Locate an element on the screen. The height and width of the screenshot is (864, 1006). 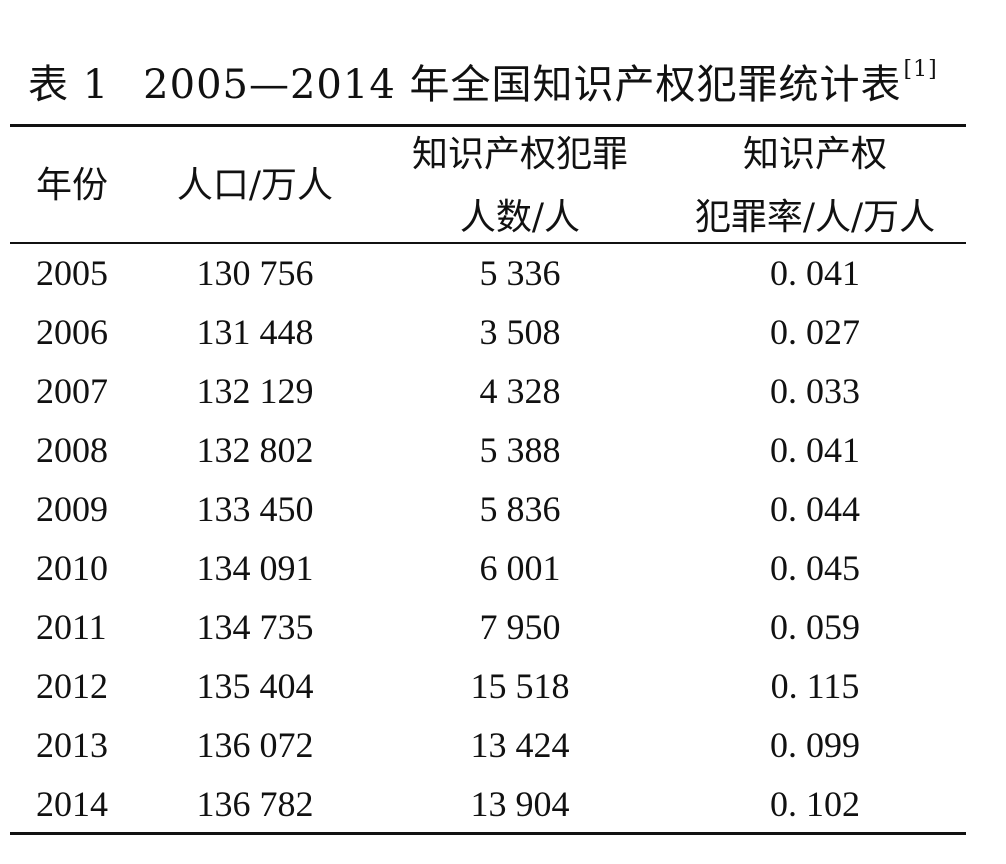
cell-rate: 0. 115 is located at coordinates (815, 686).